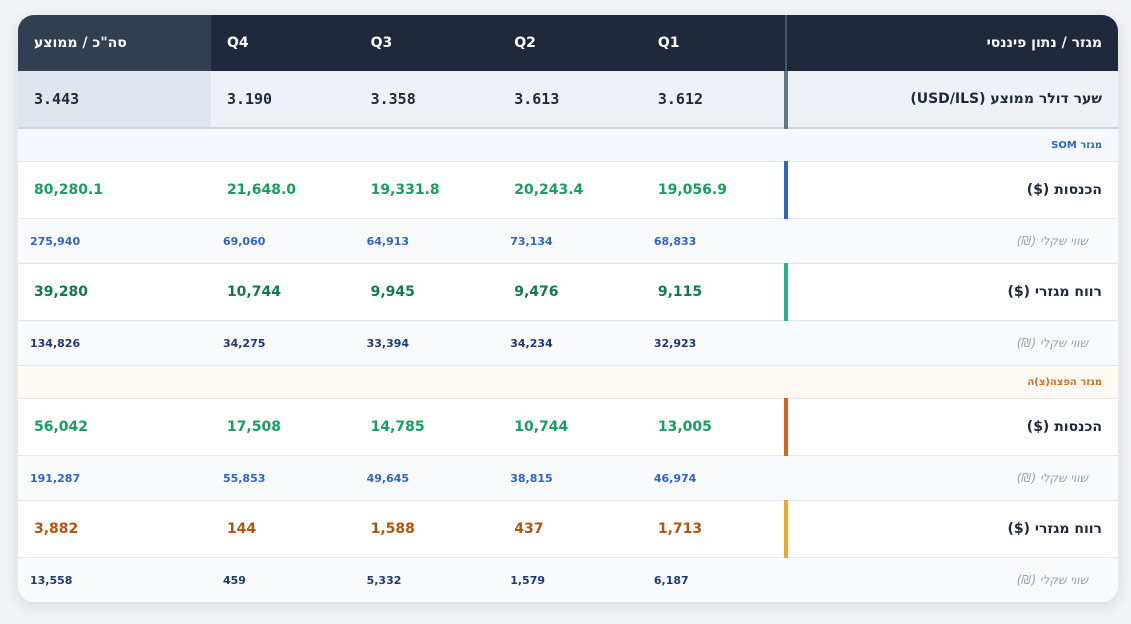 The height and width of the screenshot is (624, 1131). What do you see at coordinates (713, 529) in the screenshot?
I see `dist-profit-q1: 1,713` at bounding box center [713, 529].